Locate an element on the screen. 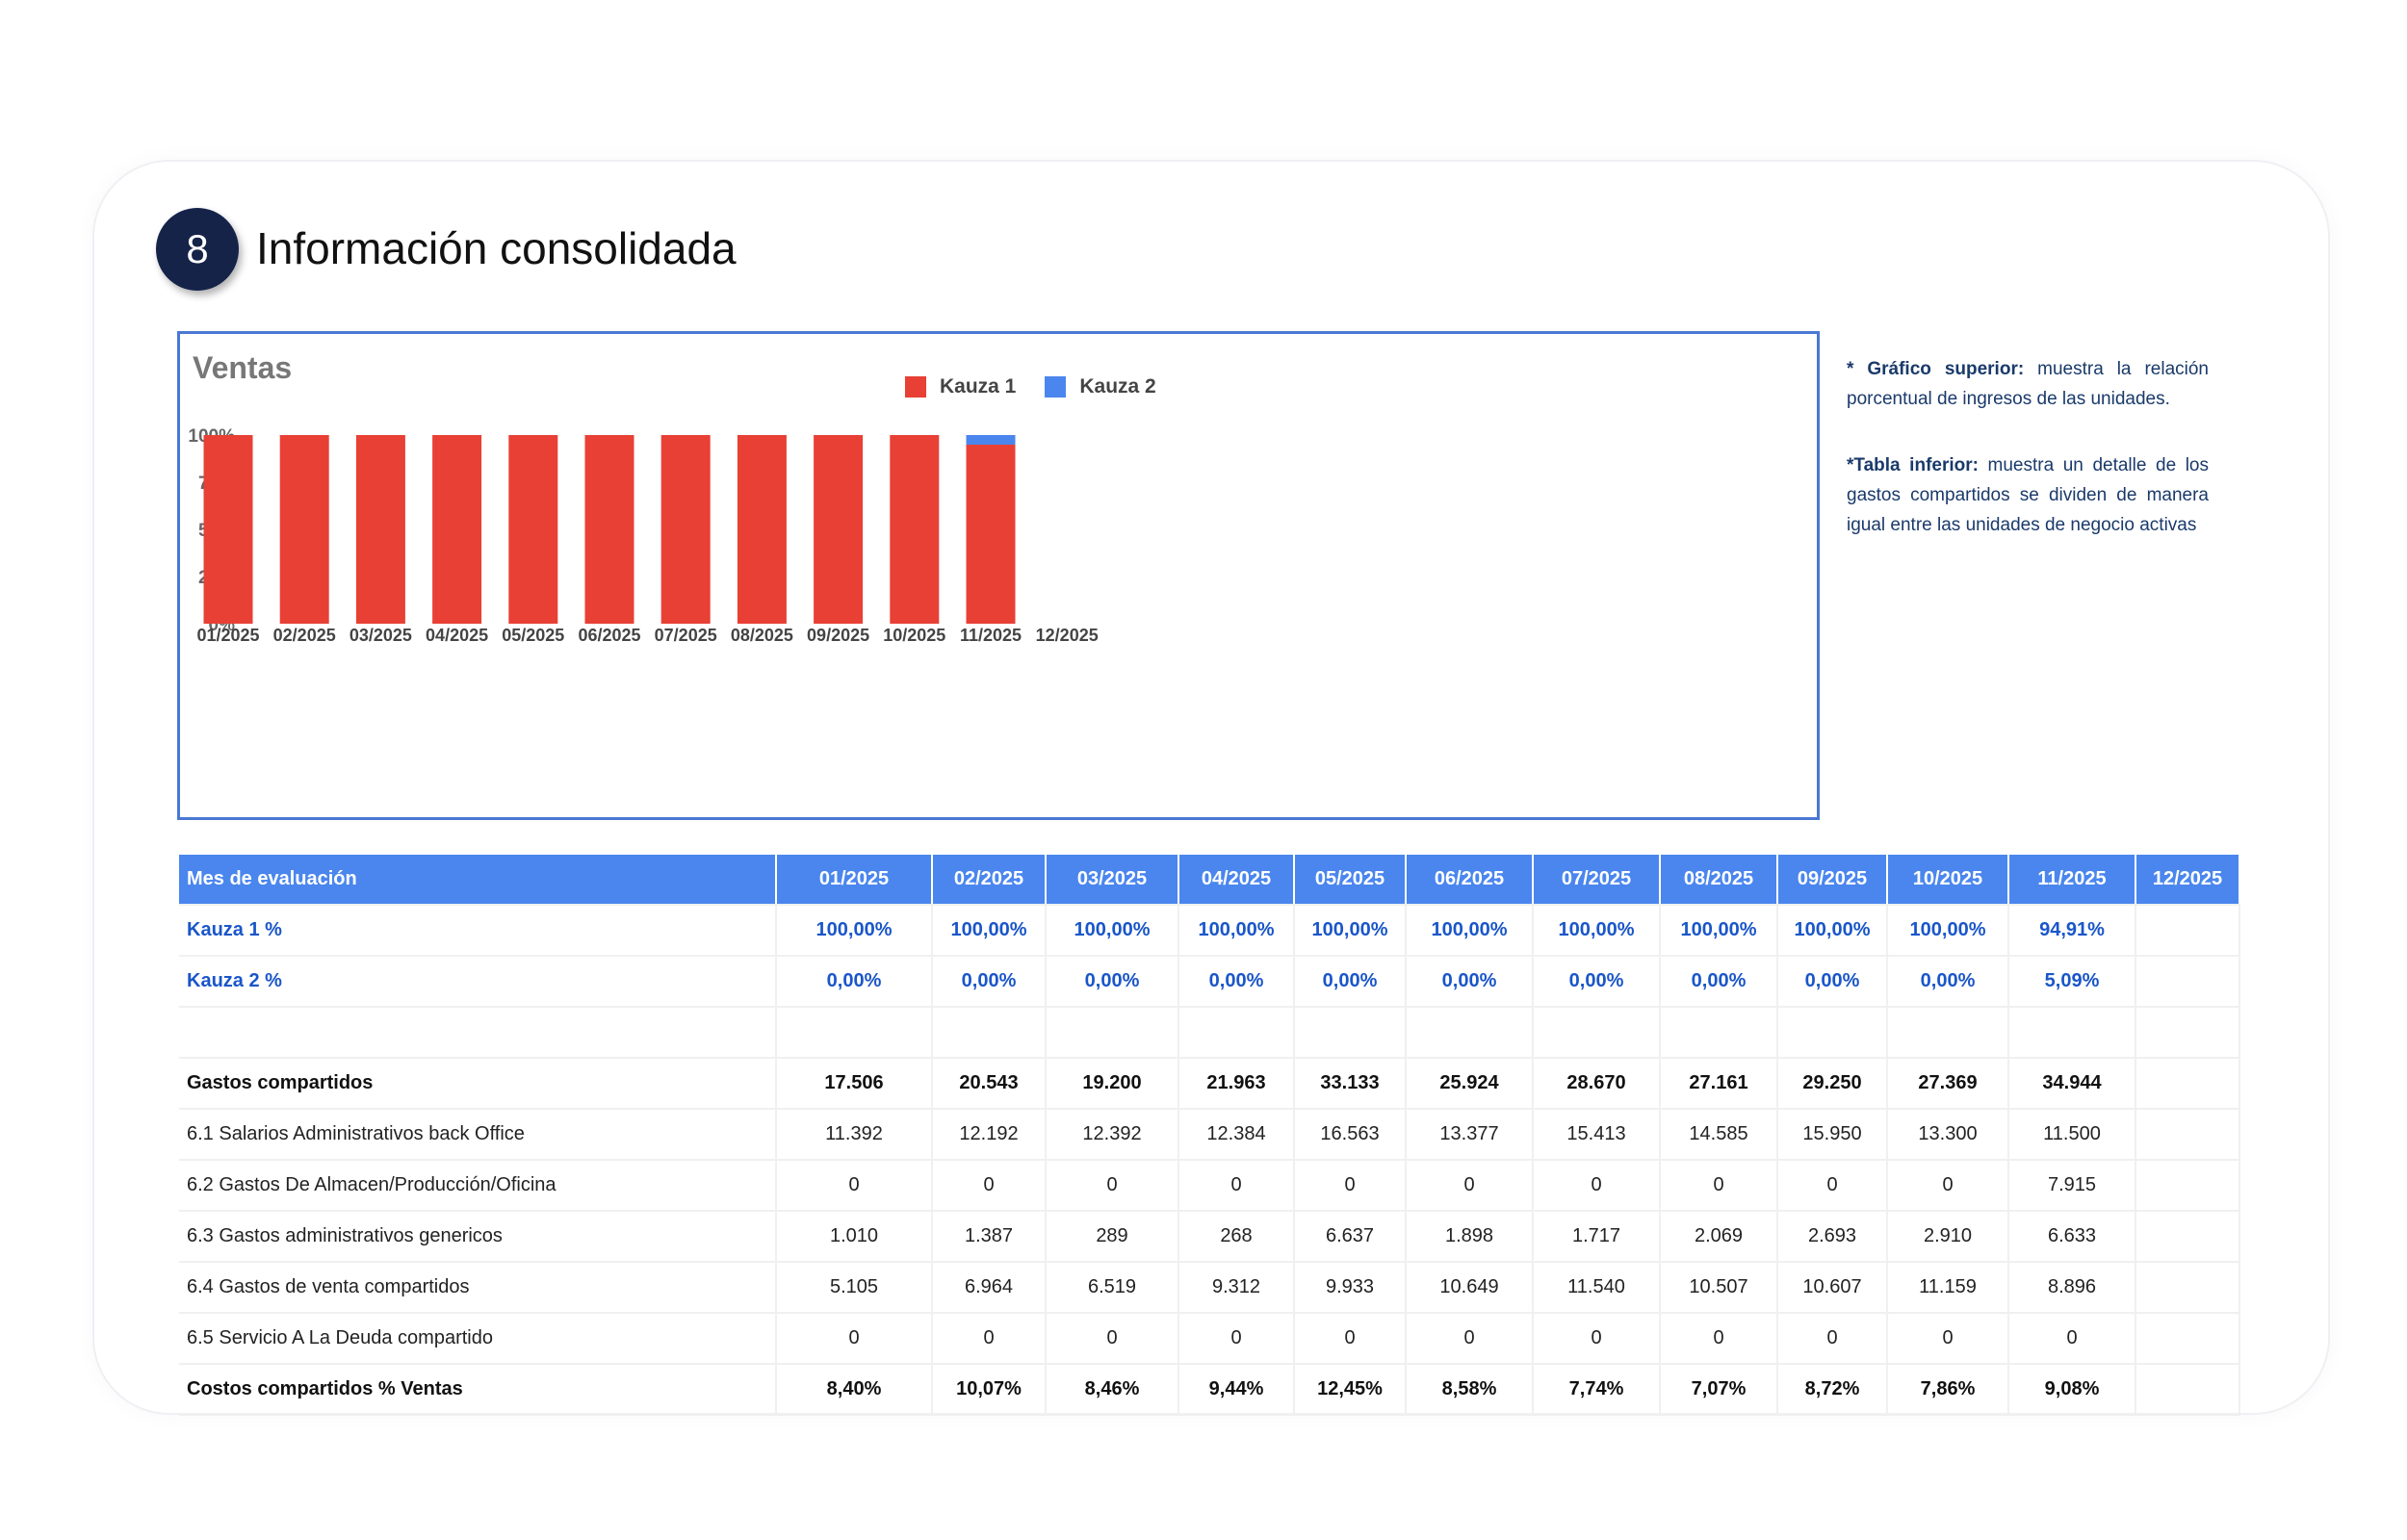 The width and height of the screenshot is (2407, 1540). bar-kauza-1-08/2025 is located at coordinates (762, 529).